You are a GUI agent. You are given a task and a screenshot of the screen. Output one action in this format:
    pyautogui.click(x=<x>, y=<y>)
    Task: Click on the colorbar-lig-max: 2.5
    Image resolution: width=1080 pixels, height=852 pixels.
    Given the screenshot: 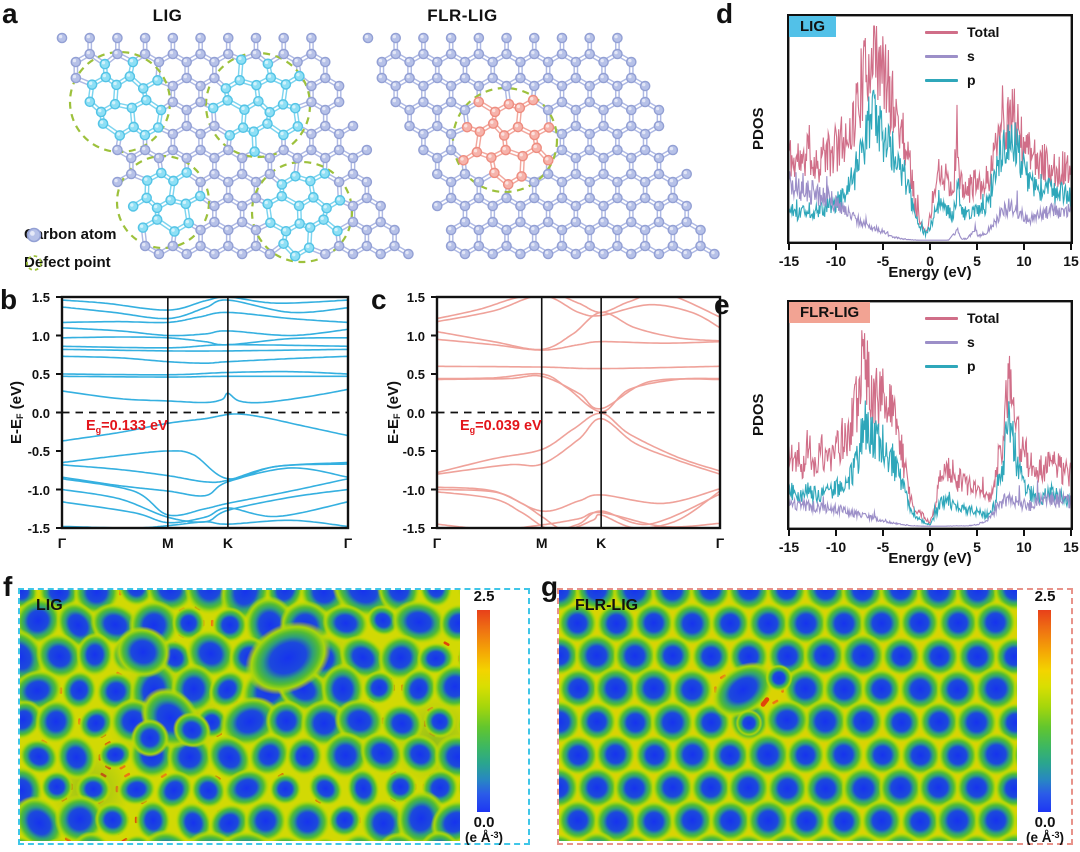 What is the action you would take?
    pyautogui.click(x=484, y=596)
    